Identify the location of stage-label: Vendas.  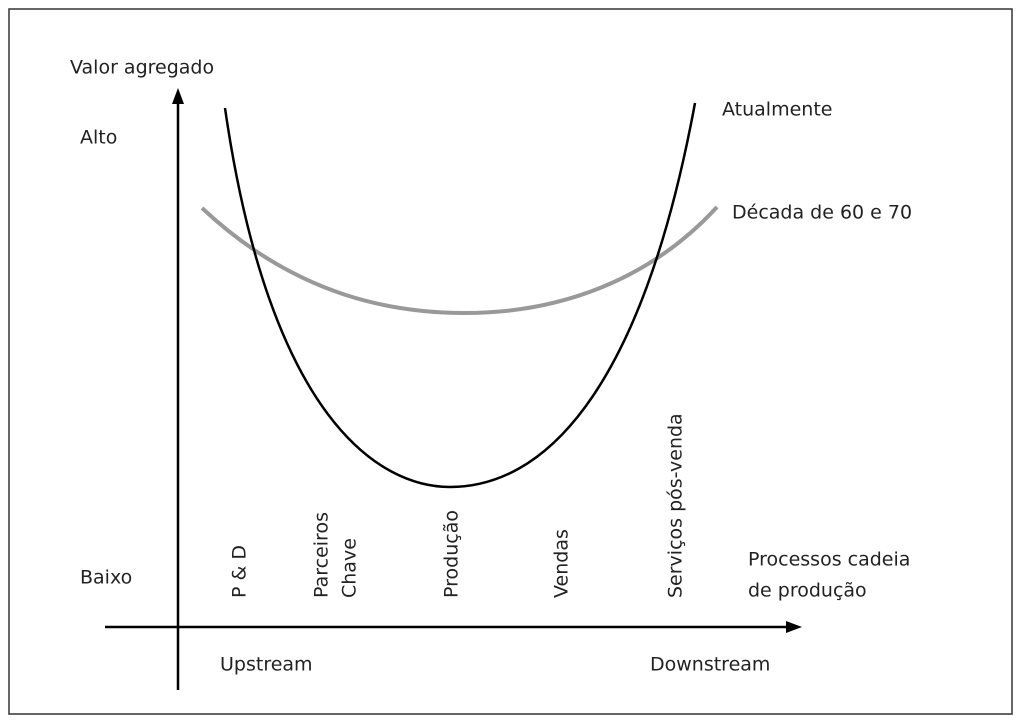
(562, 563).